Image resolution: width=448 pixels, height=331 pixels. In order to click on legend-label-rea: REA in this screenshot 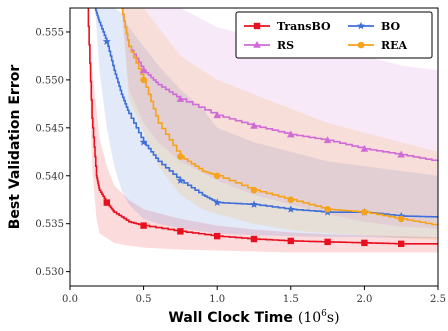, I will do `click(394, 45)`.